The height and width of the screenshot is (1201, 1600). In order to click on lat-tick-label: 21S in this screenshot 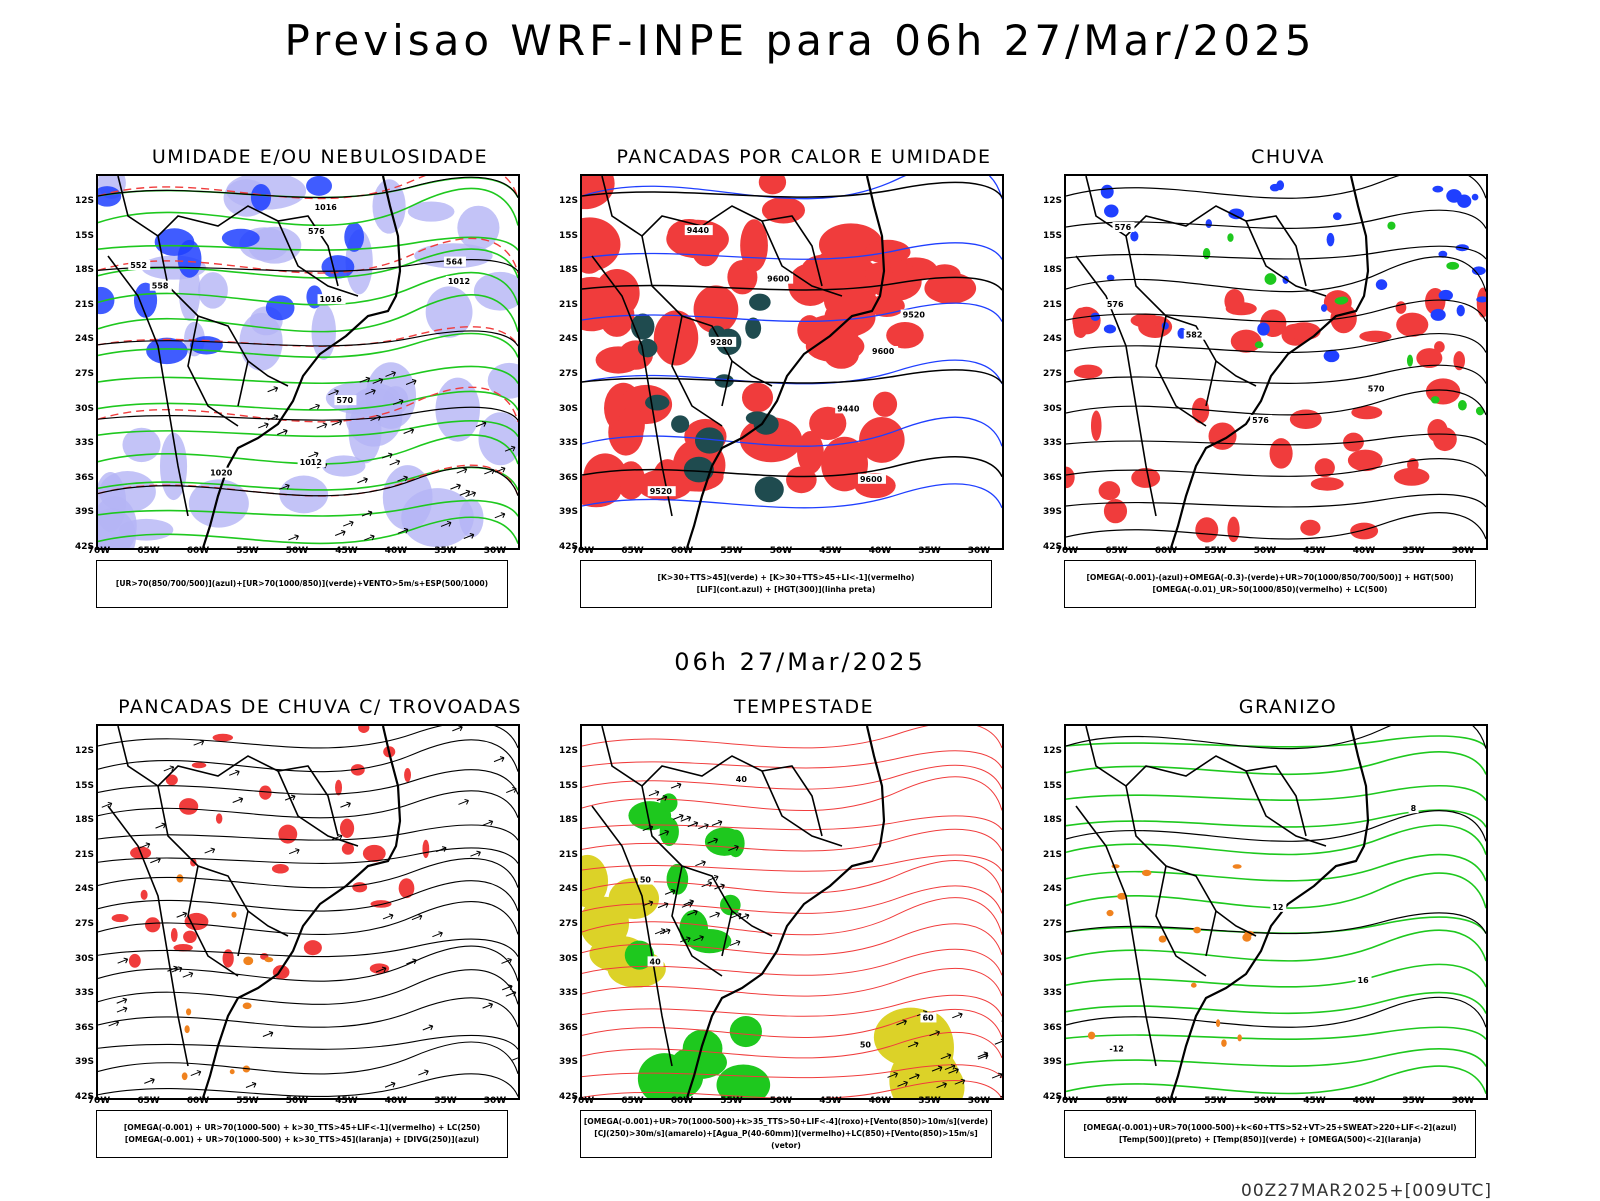, I will do `click(82, 855)`.